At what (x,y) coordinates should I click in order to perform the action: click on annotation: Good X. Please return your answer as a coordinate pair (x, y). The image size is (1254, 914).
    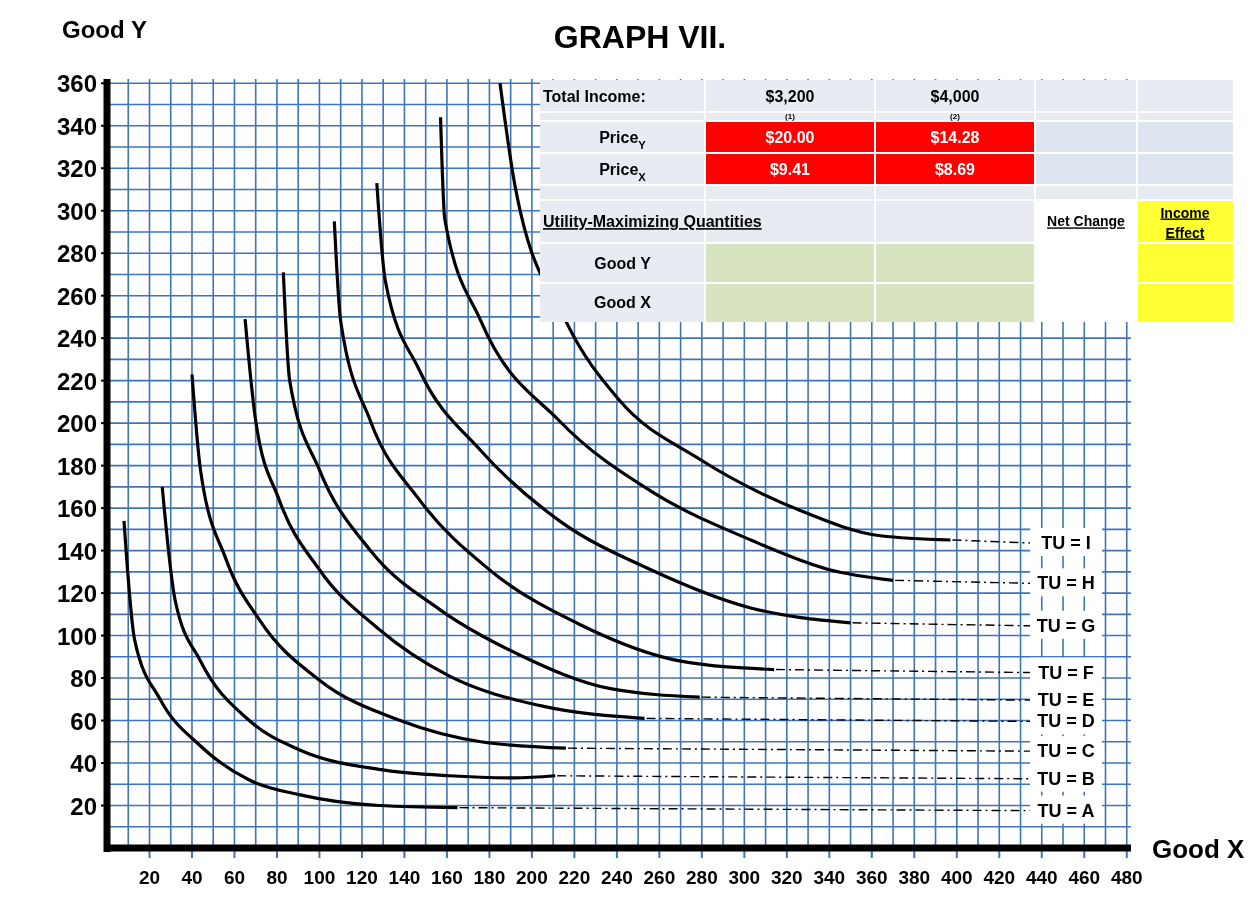
    Looking at the image, I should click on (623, 303).